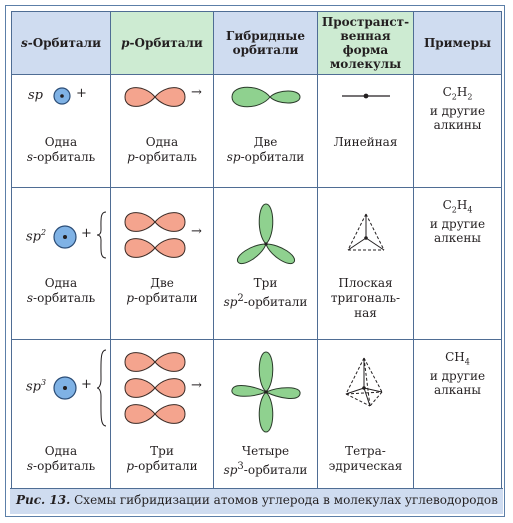  Describe the element at coordinates (61, 263) in the screenshot. I see `s-orbital-cell: sp2 + Одна s-орбиталь` at that location.